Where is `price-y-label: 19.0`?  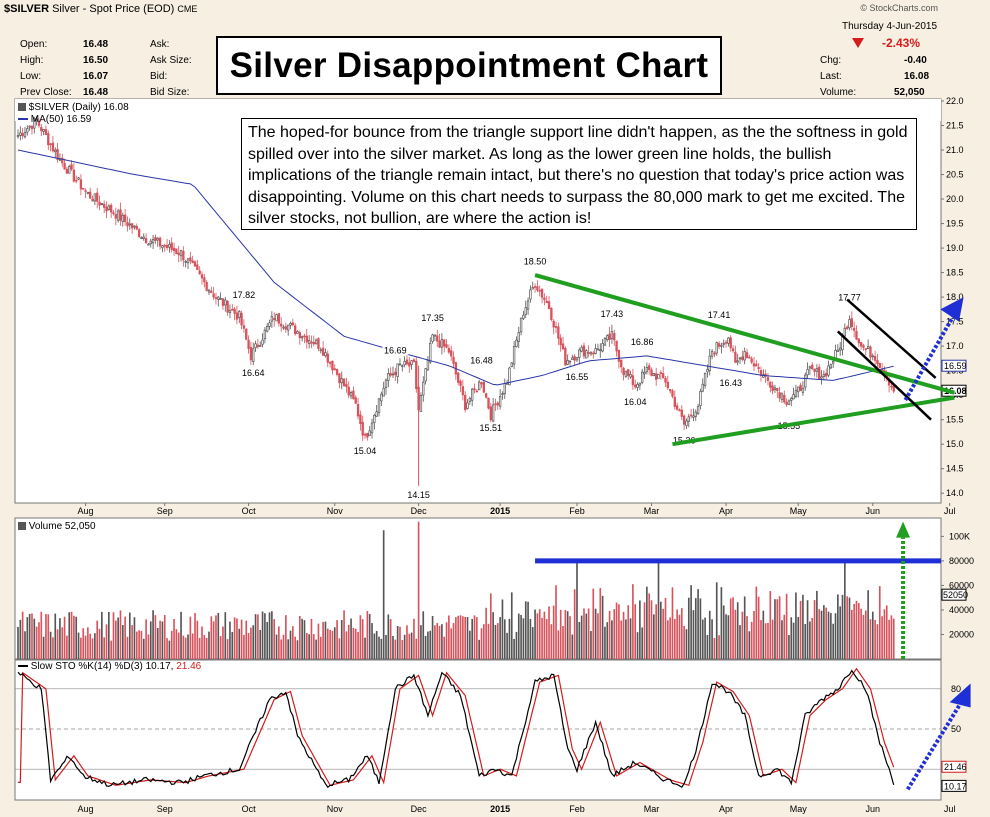 price-y-label: 19.0 is located at coordinates (955, 248).